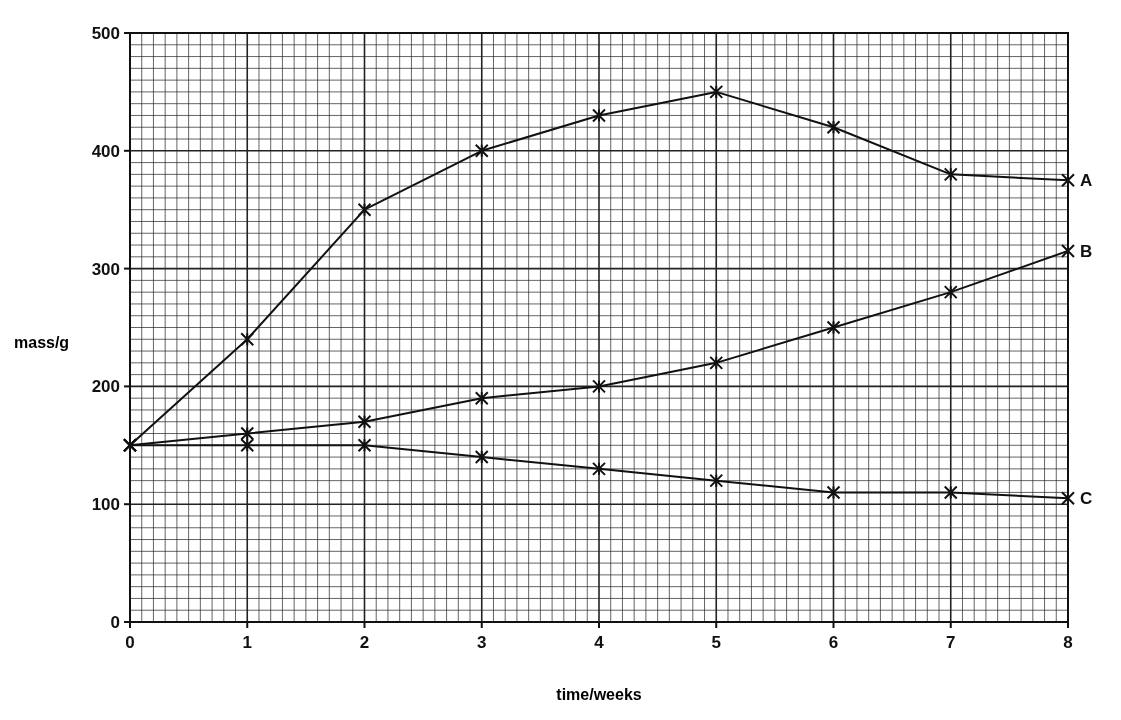 The height and width of the screenshot is (720, 1121). I want to click on x-axis-title: time/weeks, so click(599, 694).